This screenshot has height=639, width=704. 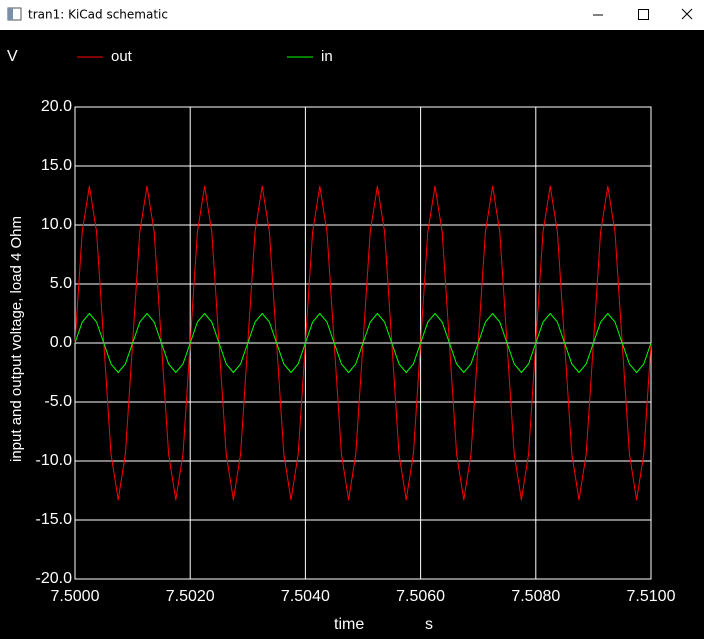 What do you see at coordinates (56, 165) in the screenshot?
I see `y-tick-label: 15.0` at bounding box center [56, 165].